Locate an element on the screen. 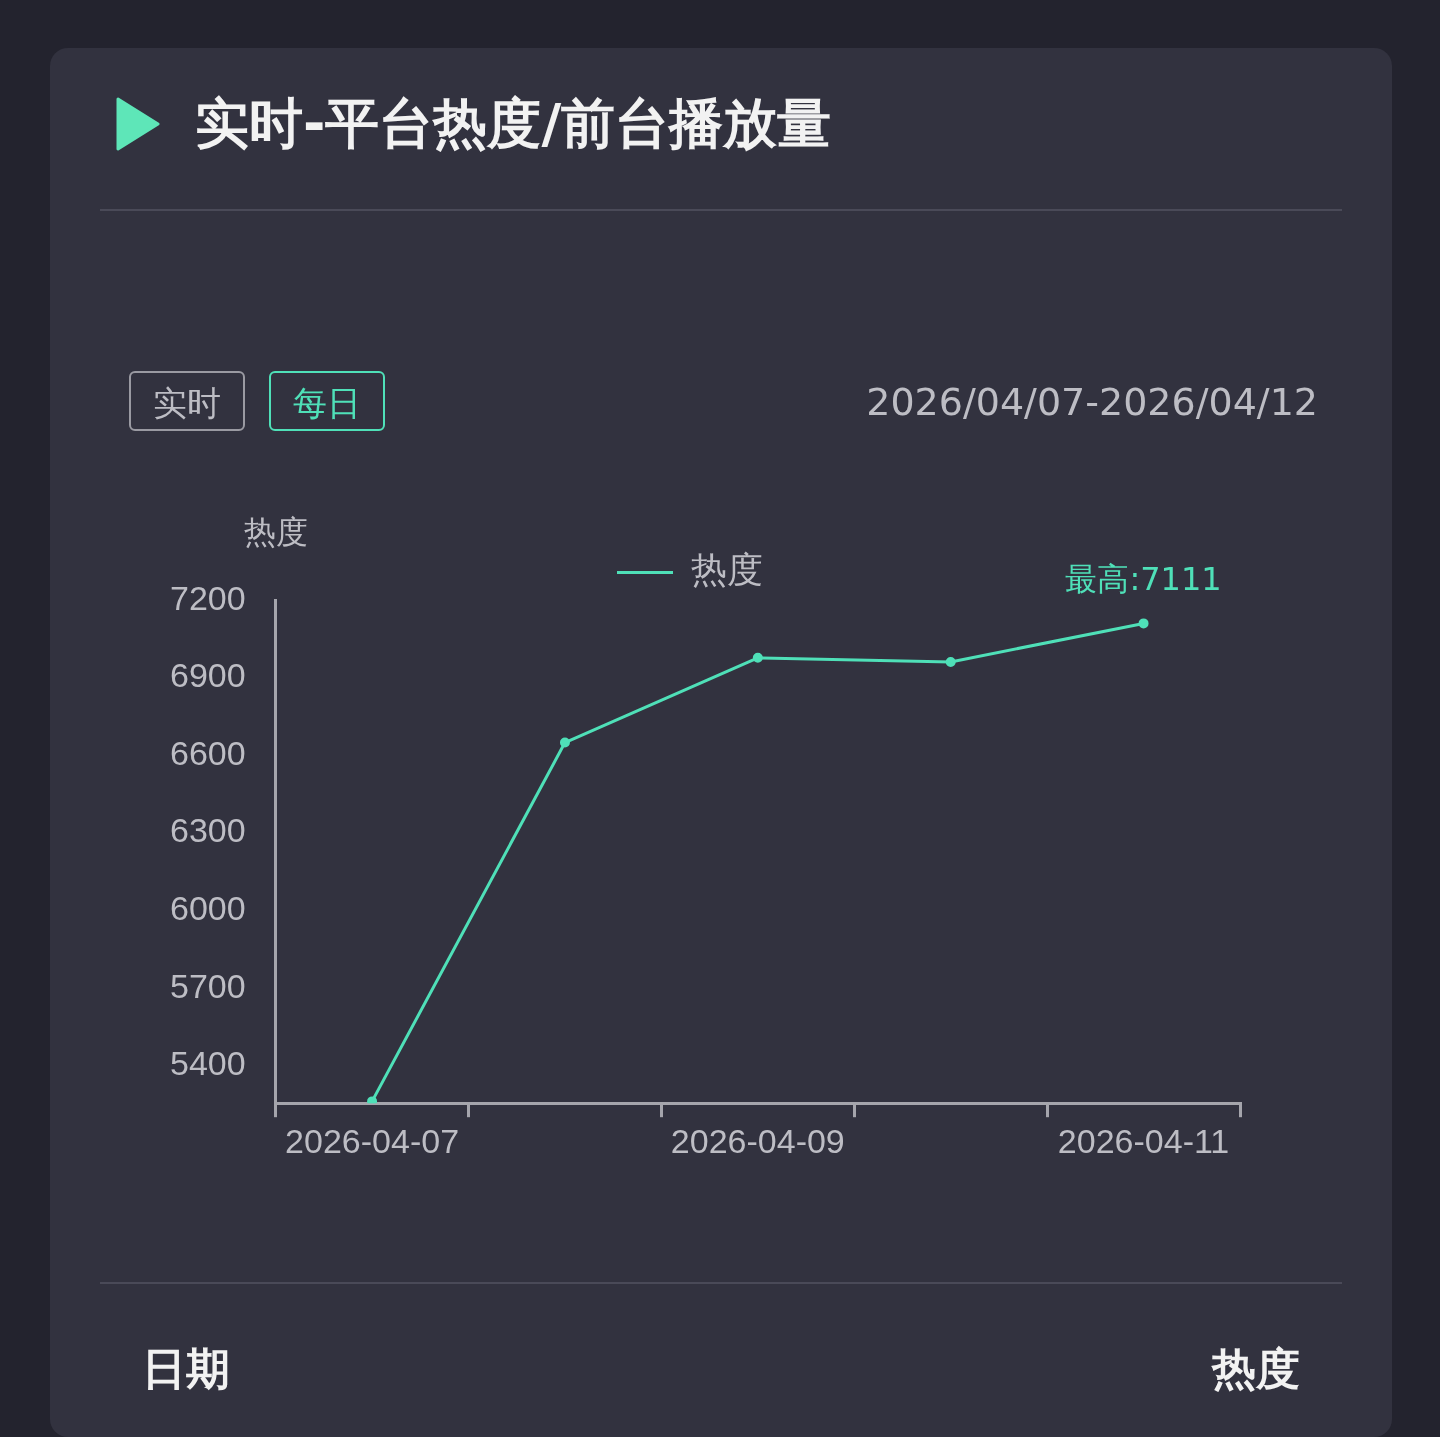 The width and height of the screenshot is (1440, 1437). x-tick-label: 2026-04-07 is located at coordinates (372, 1140).